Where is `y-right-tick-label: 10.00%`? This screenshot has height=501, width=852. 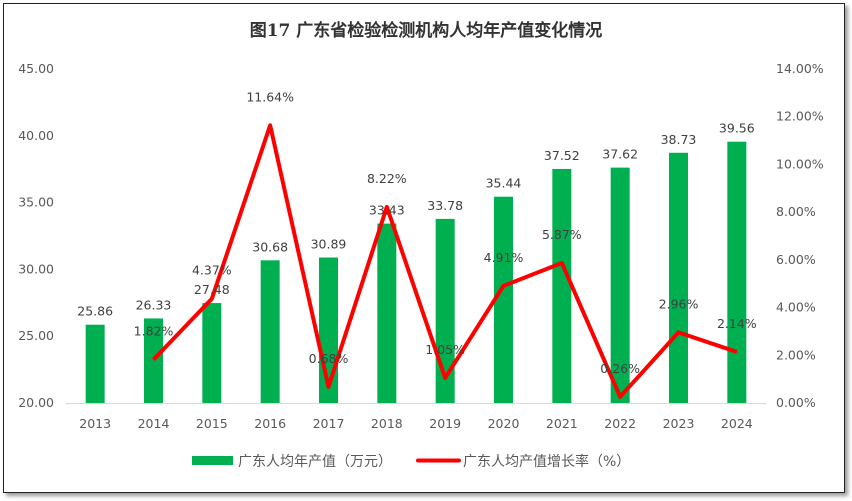
y-right-tick-label: 10.00% is located at coordinates (800, 163).